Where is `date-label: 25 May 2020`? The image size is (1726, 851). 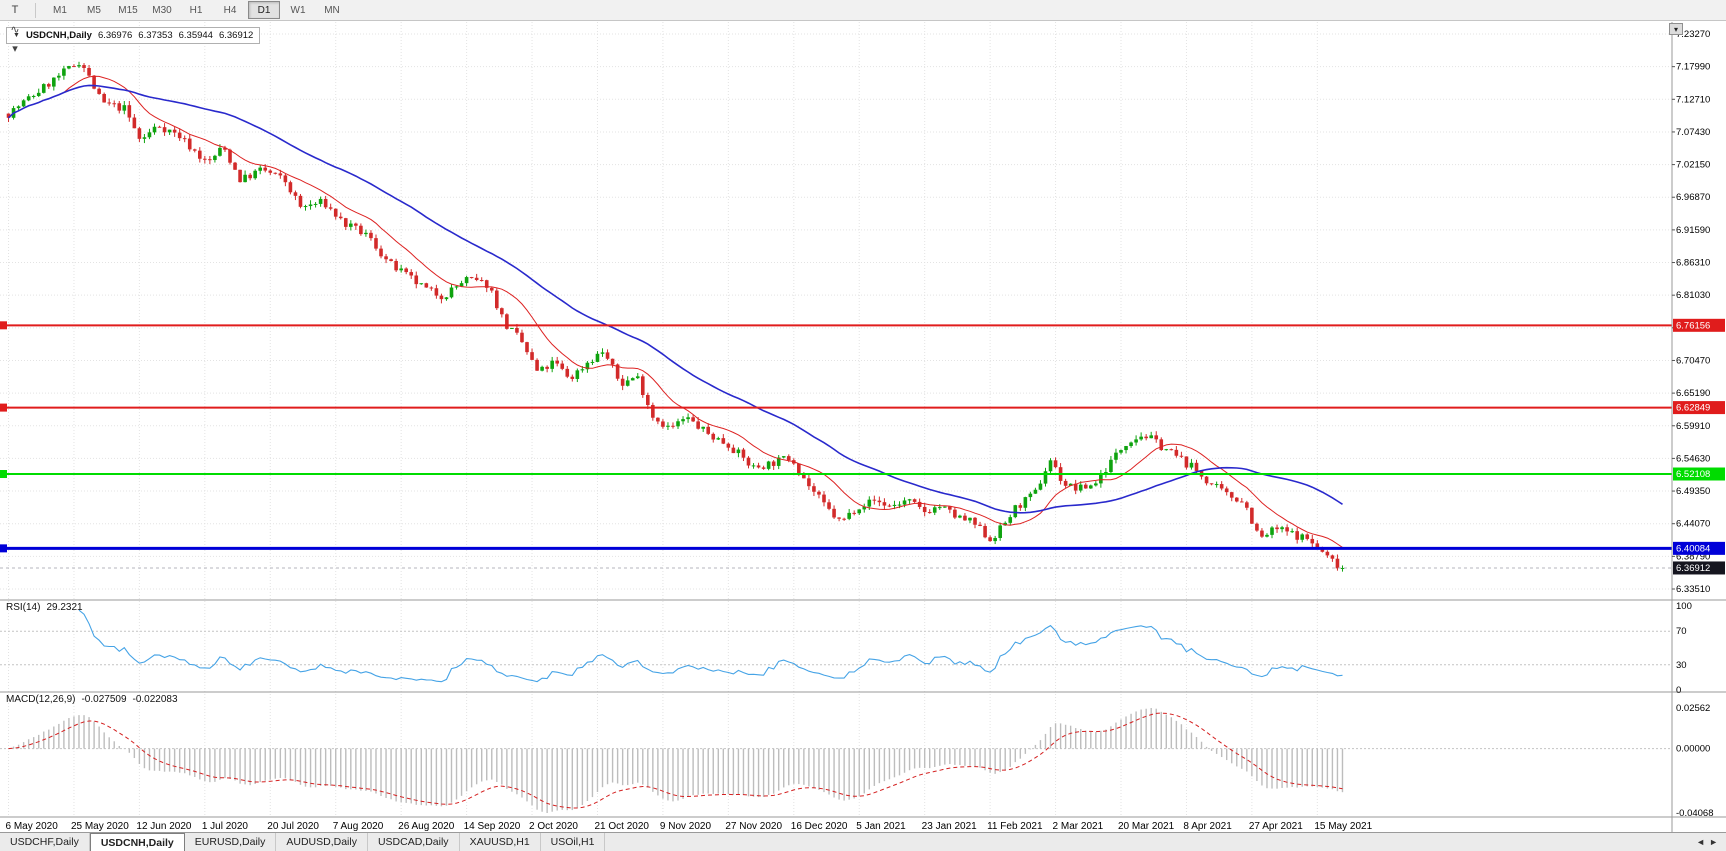 date-label: 25 May 2020 is located at coordinates (100, 826).